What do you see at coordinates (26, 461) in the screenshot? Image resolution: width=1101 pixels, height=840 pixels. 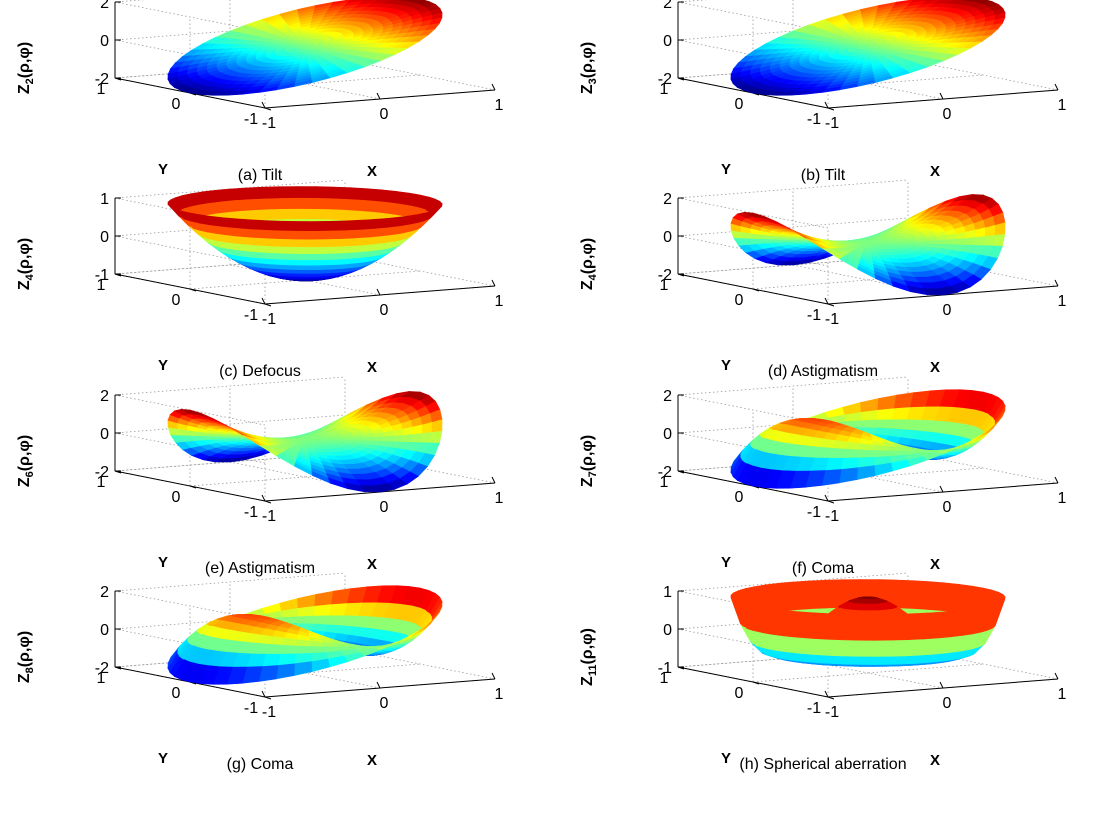 I see `z-axis-label: Z6(ρ,φ)` at bounding box center [26, 461].